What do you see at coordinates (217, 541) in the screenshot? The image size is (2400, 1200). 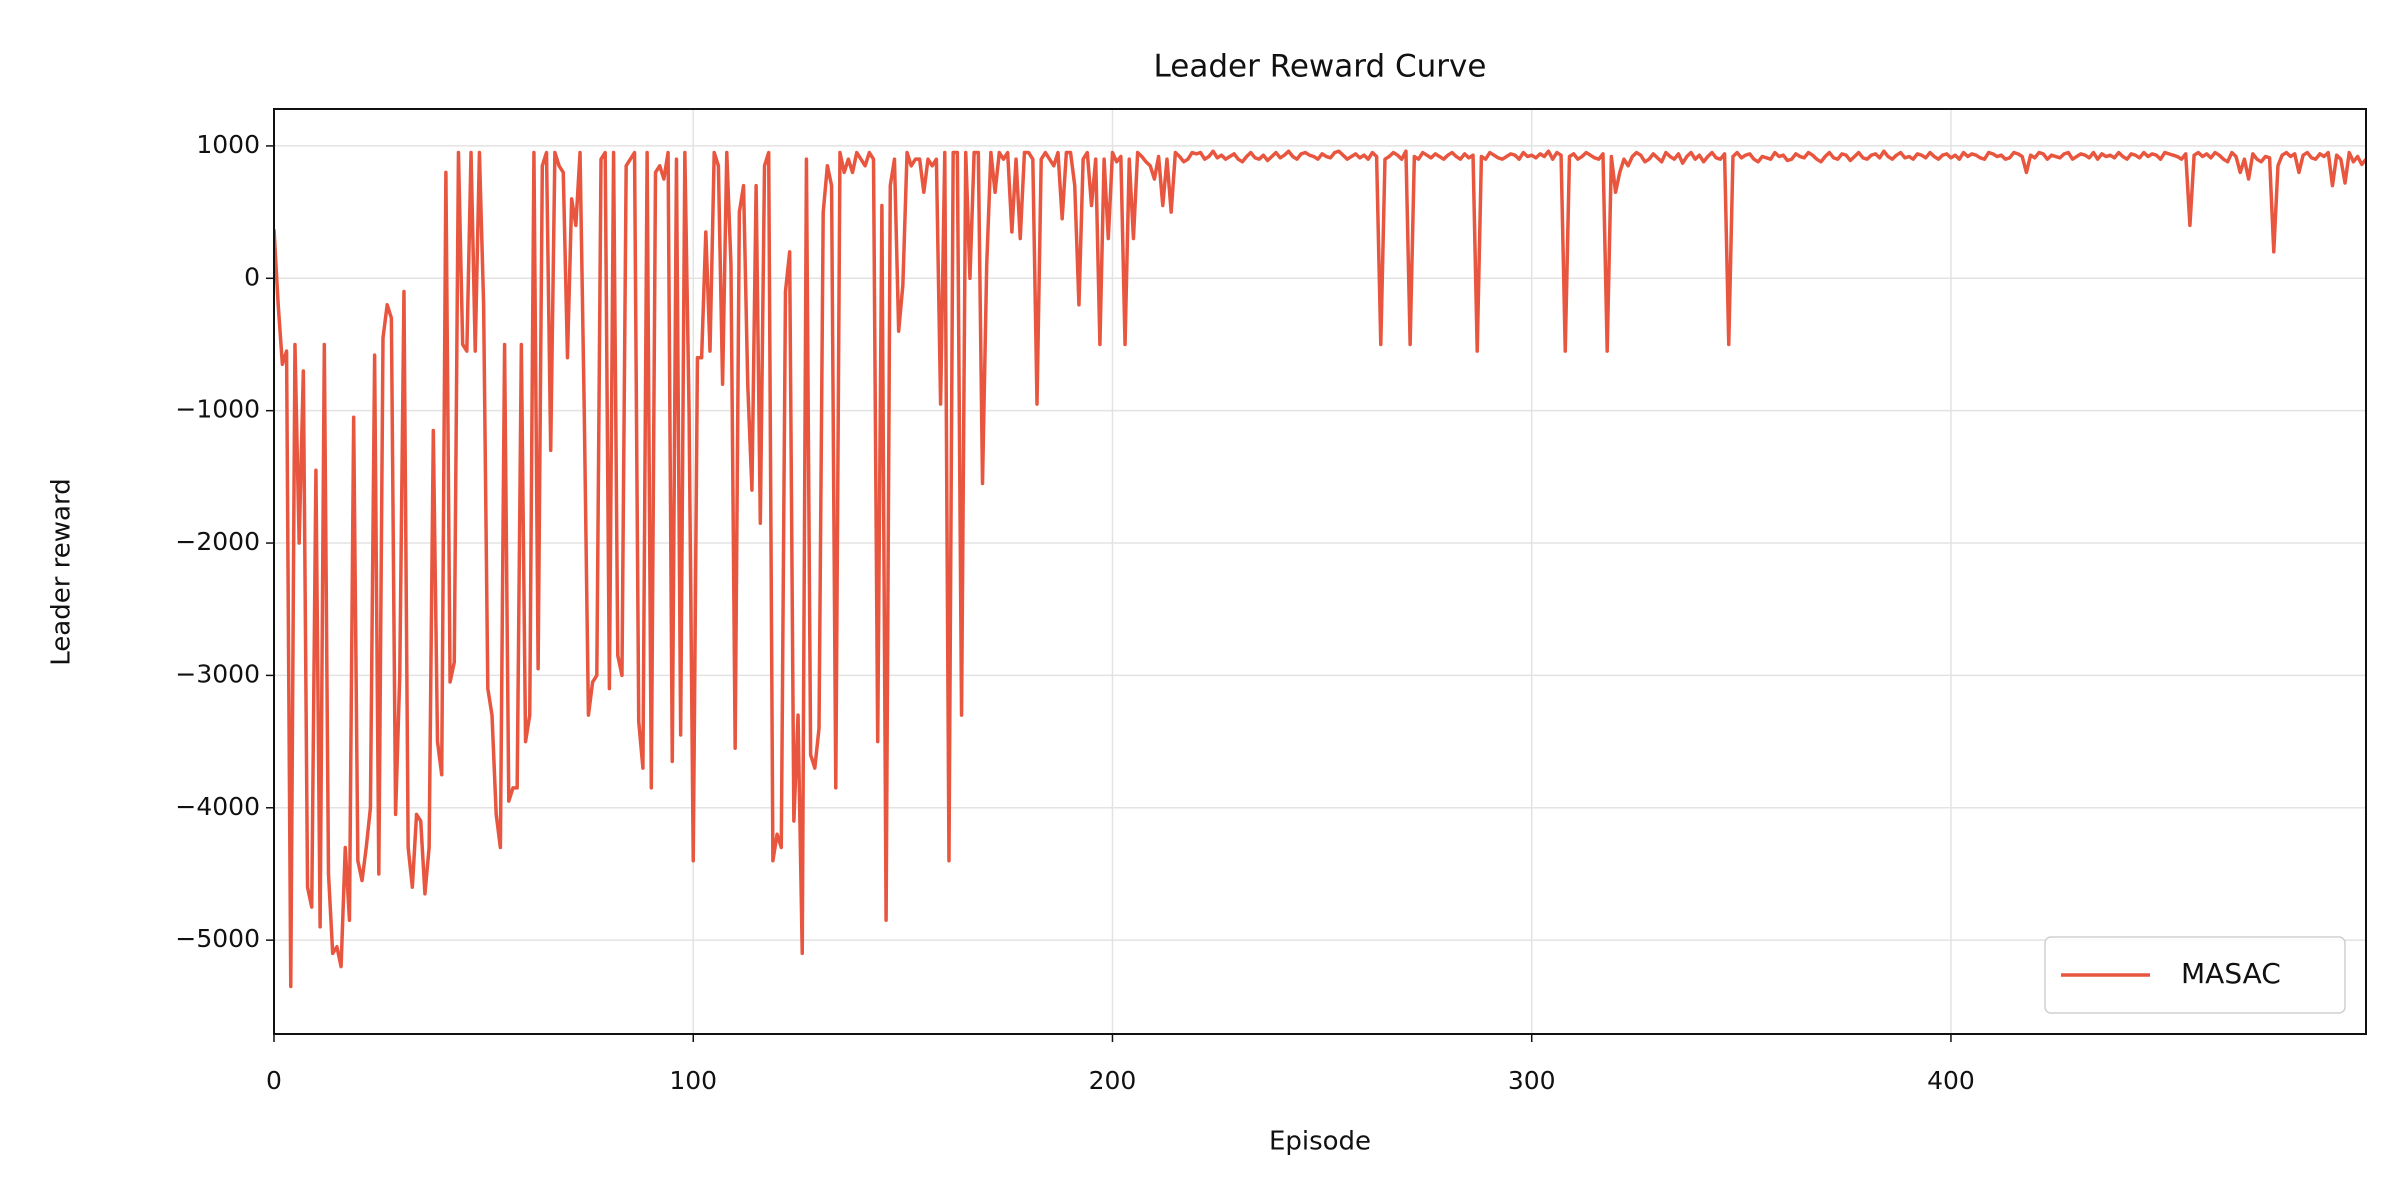 I see `y-tick-label: −2000` at bounding box center [217, 541].